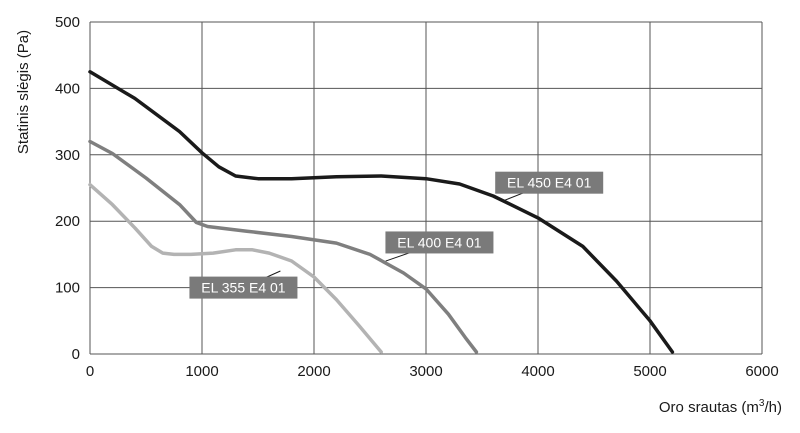 This screenshot has width=800, height=433. I want to click on x-axis-ticks: 0 1000 2000 3000 4000 5000 6000, so click(432, 371).